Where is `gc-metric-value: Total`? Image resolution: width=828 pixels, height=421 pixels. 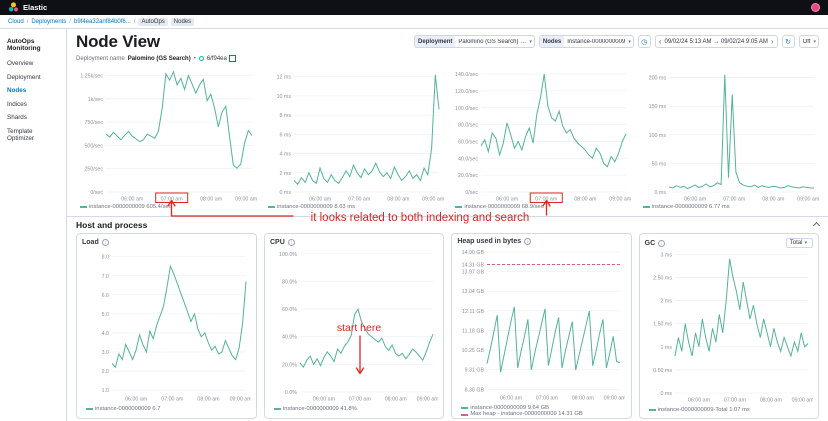 gc-metric-value: Total is located at coordinates (796, 243).